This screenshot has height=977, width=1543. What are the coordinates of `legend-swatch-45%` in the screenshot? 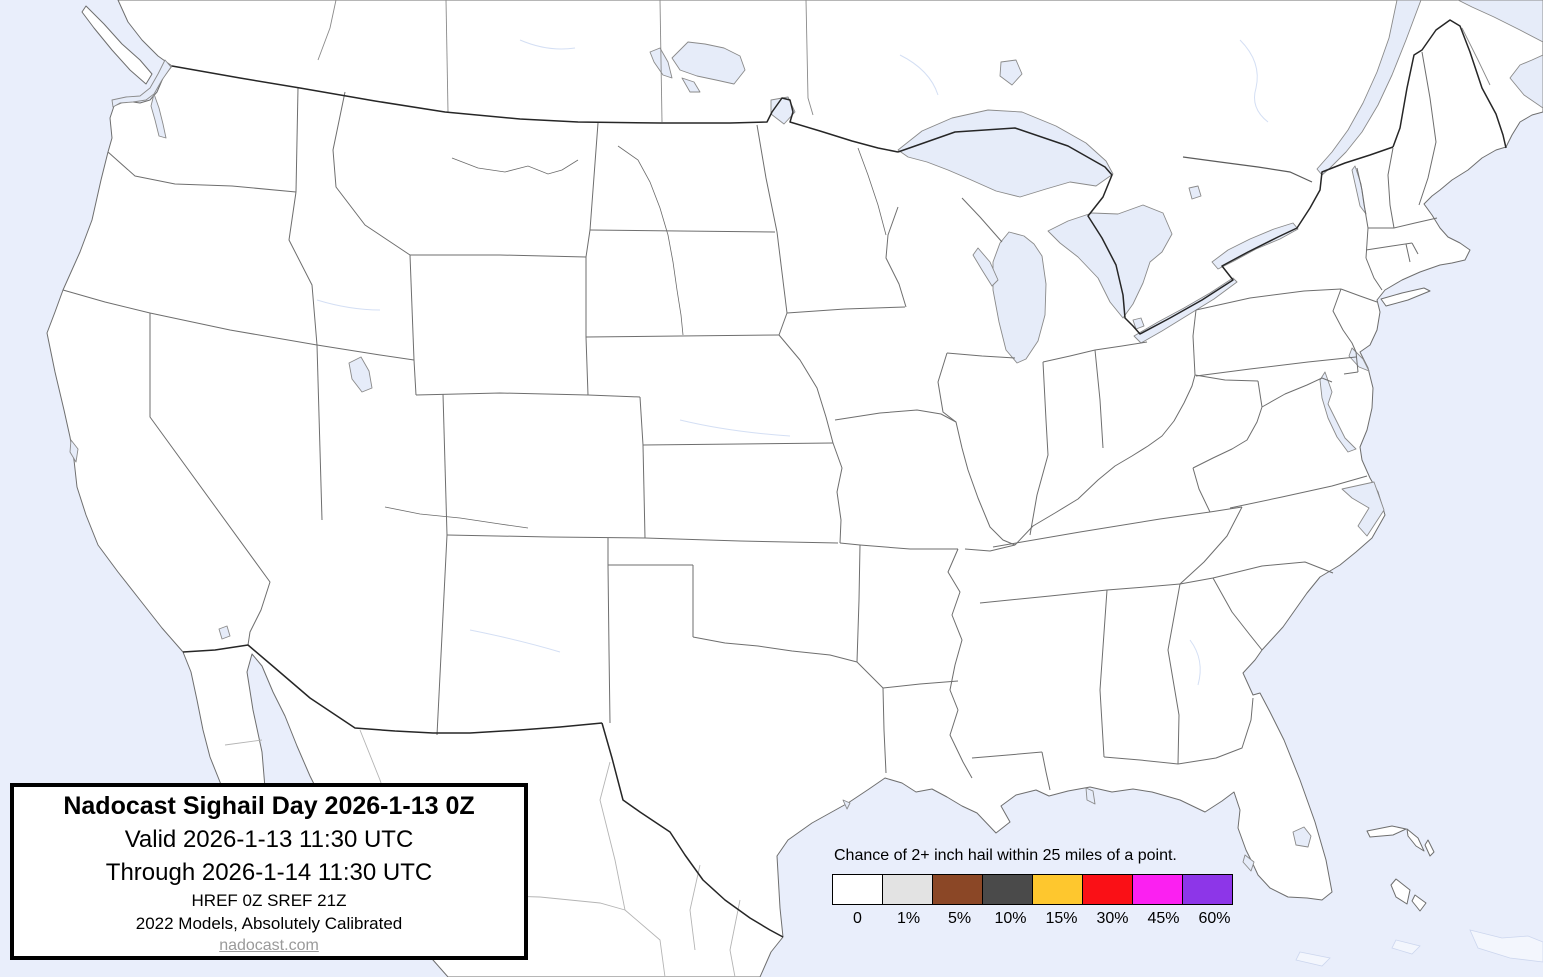 It's located at (1157, 889).